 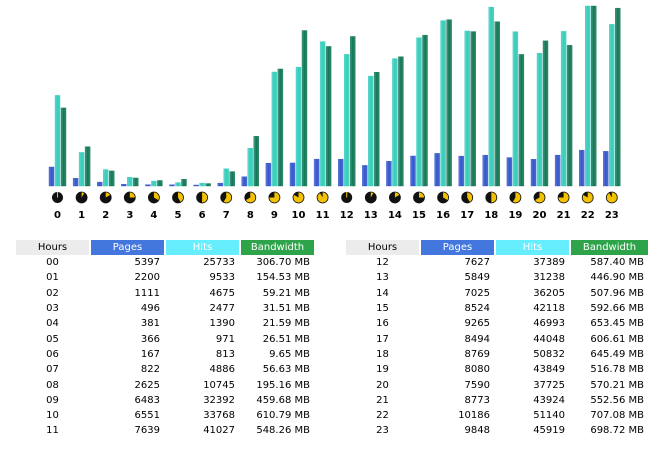 What do you see at coordinates (52, 293) in the screenshot?
I see `hour-cell: 02` at bounding box center [52, 293].